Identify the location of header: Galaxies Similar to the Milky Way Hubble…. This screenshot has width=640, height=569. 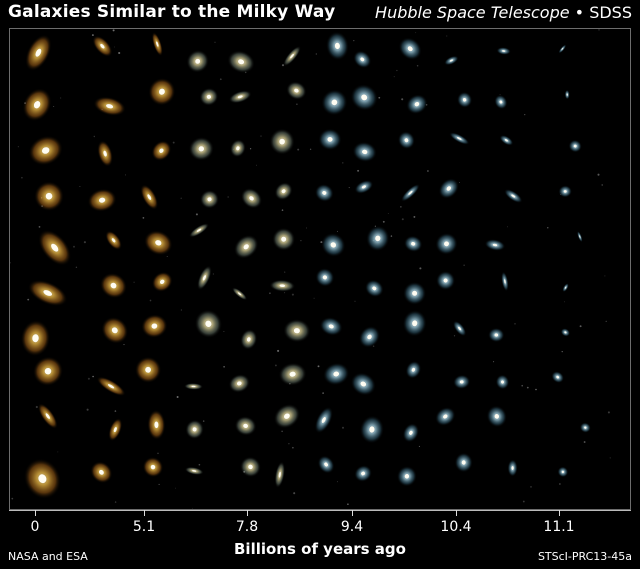
(320, 14).